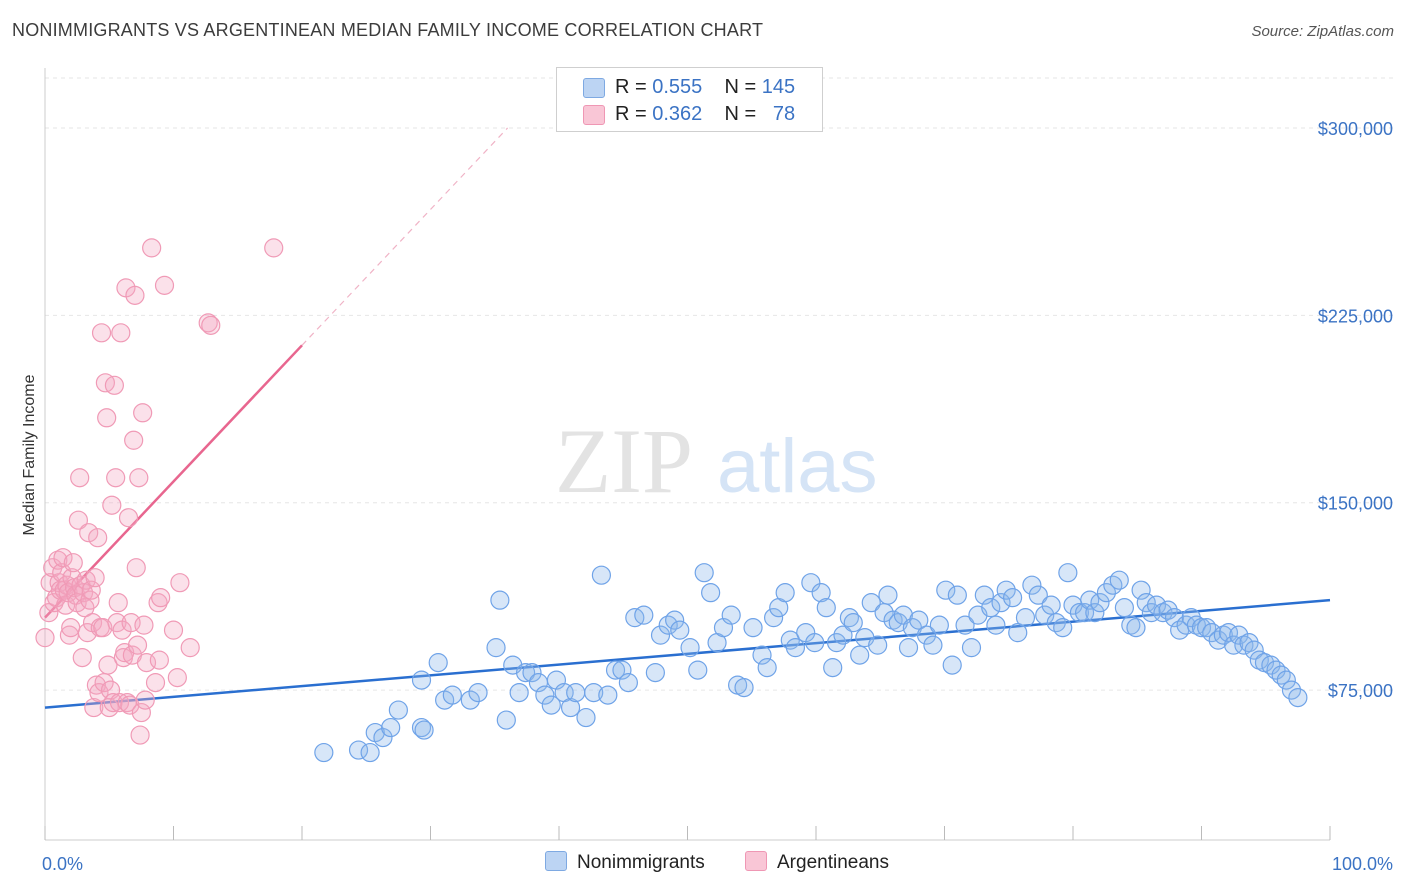  I want to click on legend-swatch-pink, so click(594, 115).